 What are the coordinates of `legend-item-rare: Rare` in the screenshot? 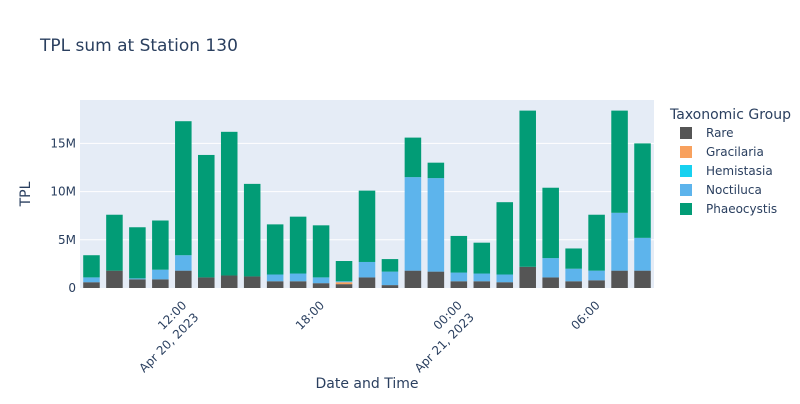 It's located at (719, 133).